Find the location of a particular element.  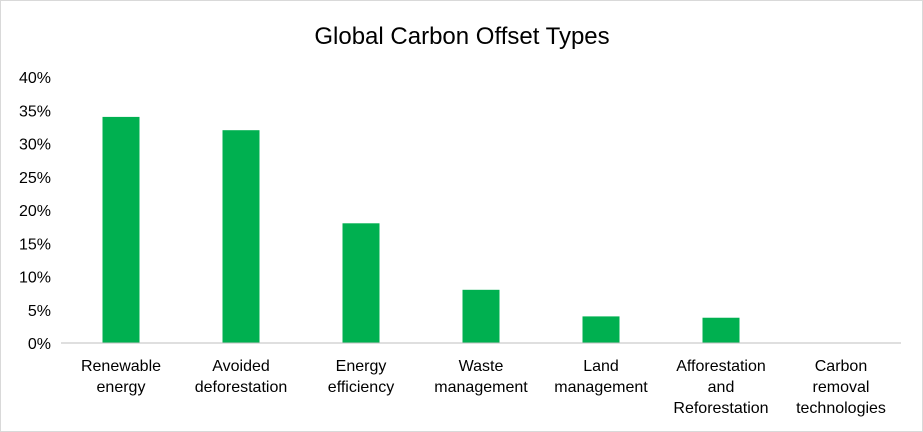

category-label: efficiency is located at coordinates (361, 387).